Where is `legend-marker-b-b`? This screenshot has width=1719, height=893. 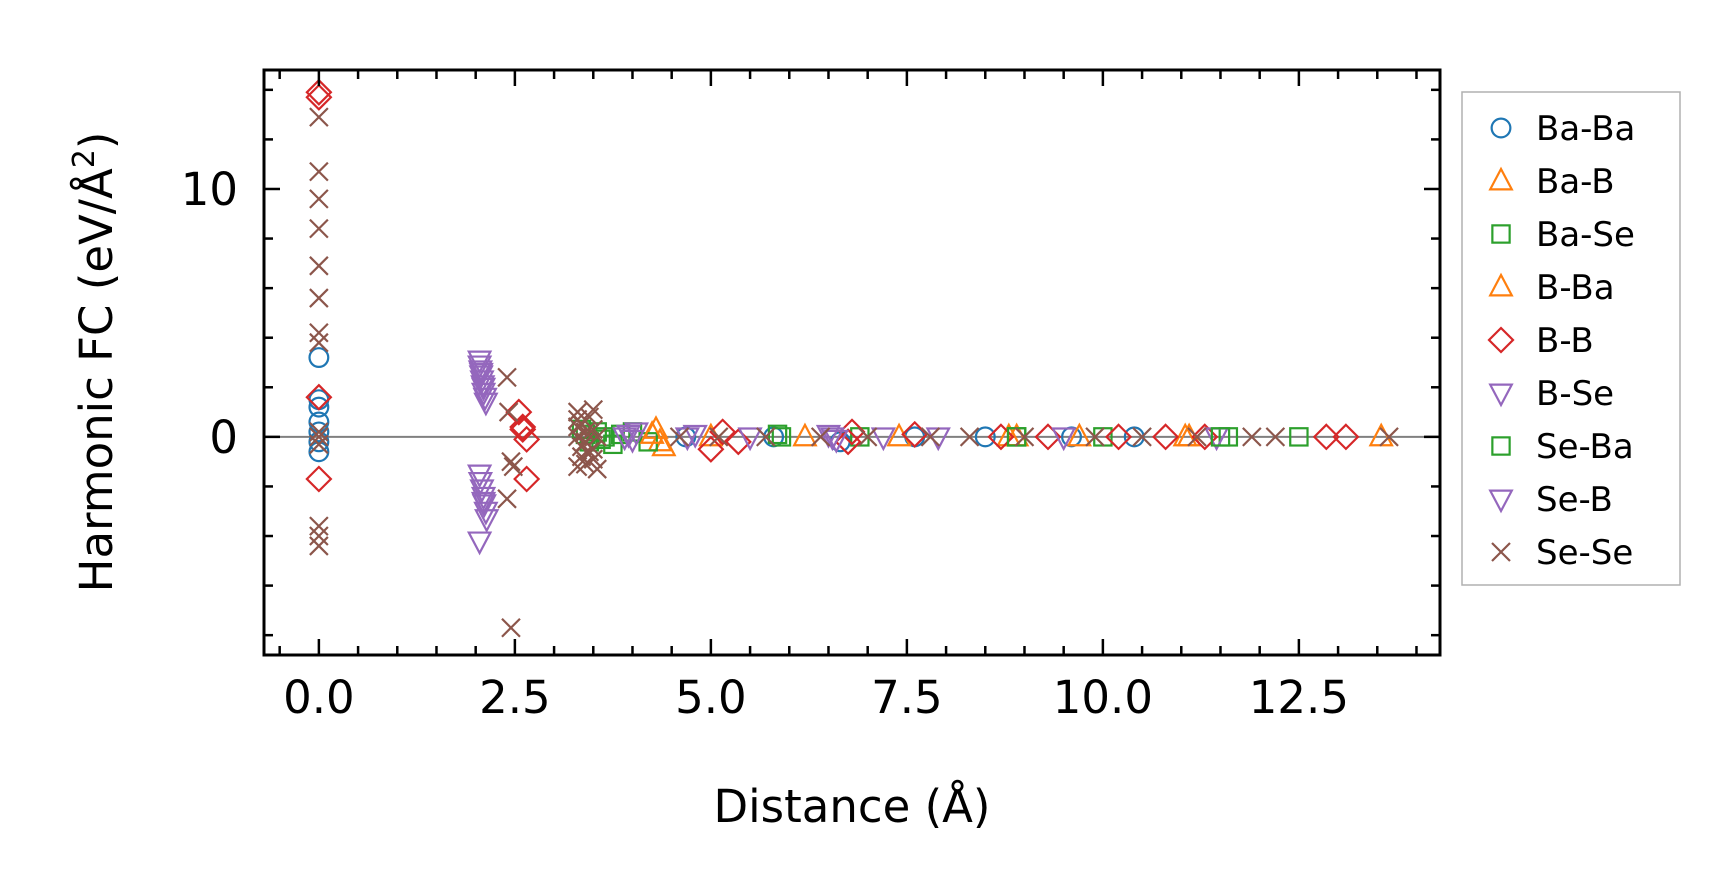
legend-marker-b-b is located at coordinates (1501, 340).